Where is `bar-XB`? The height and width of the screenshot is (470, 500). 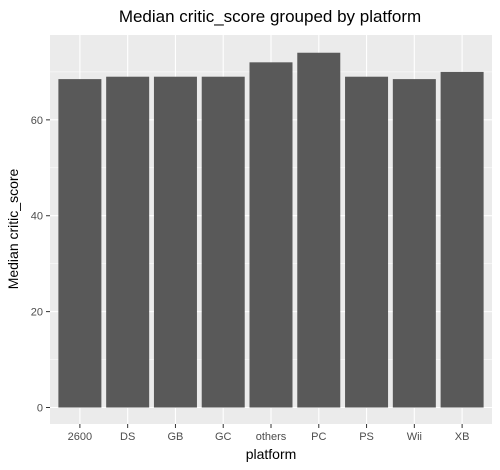
bar-XB is located at coordinates (462, 239).